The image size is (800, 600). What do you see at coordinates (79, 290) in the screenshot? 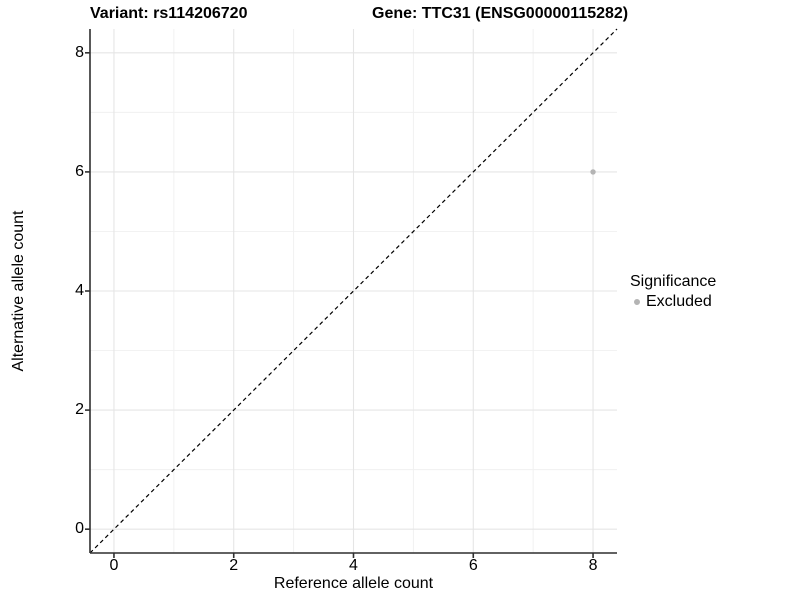
I see `y-tick-label: 4` at bounding box center [79, 290].